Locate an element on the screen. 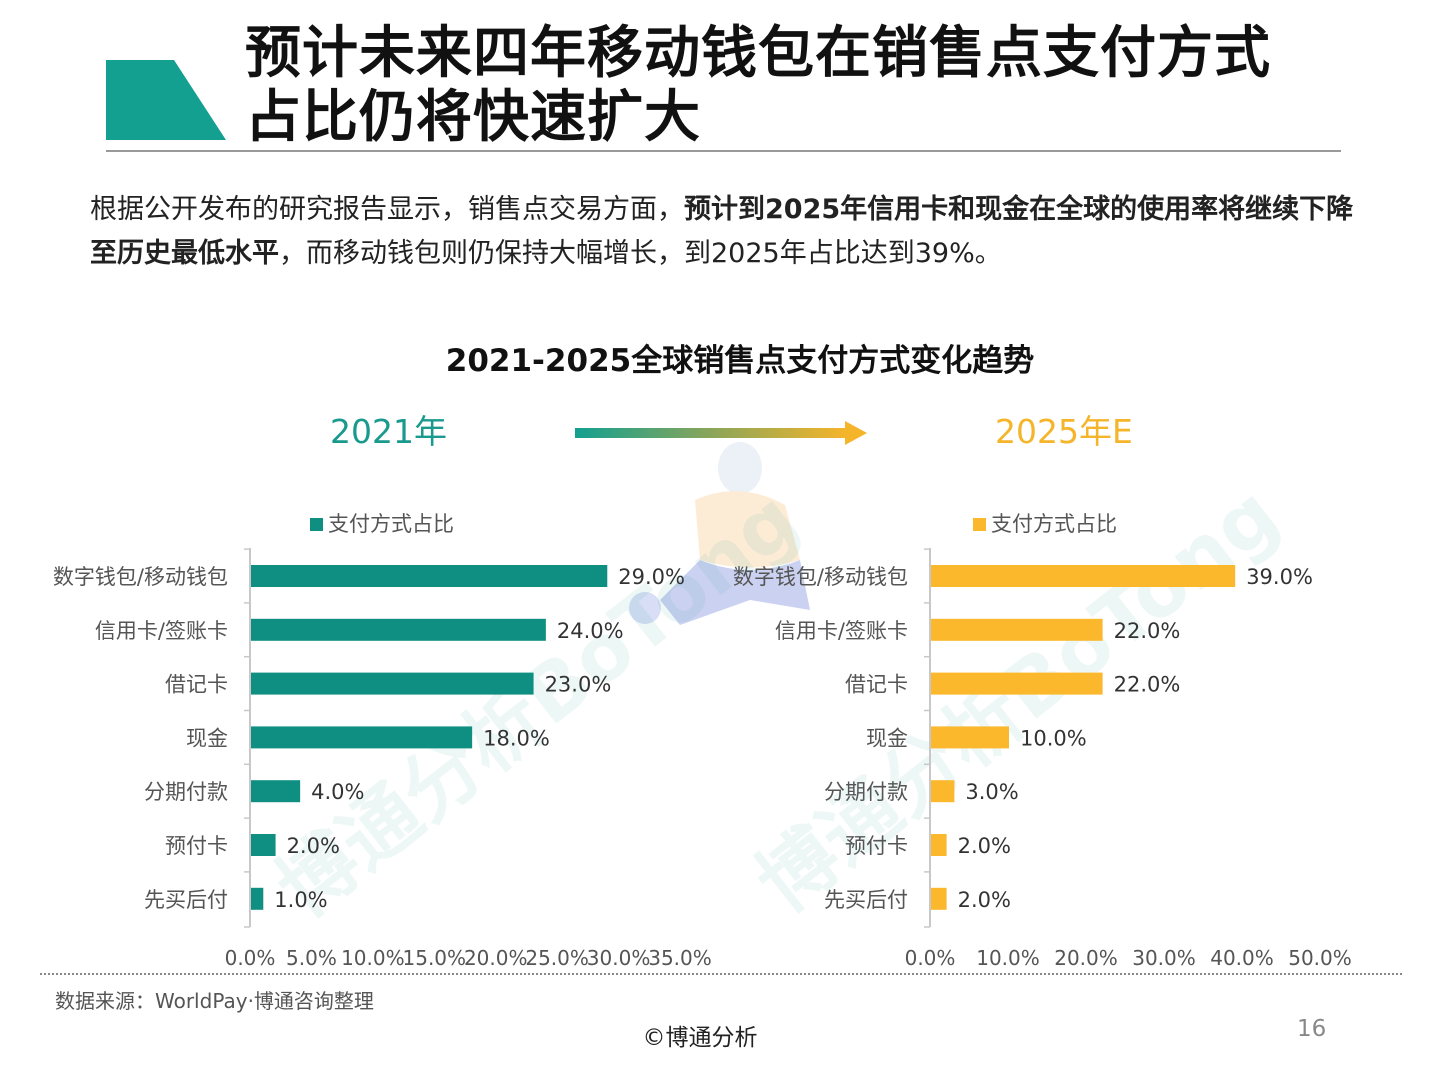 The image size is (1440, 1080). data-source: 数据来源：WorldPay·博通咨询整理 is located at coordinates (214, 1001).